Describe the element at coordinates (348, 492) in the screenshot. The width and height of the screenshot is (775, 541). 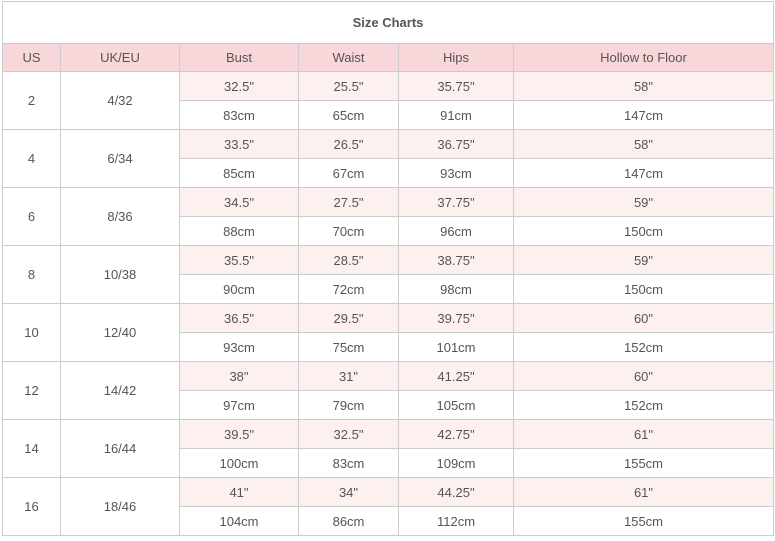
I see `waist-inch-cell: 34"` at that location.